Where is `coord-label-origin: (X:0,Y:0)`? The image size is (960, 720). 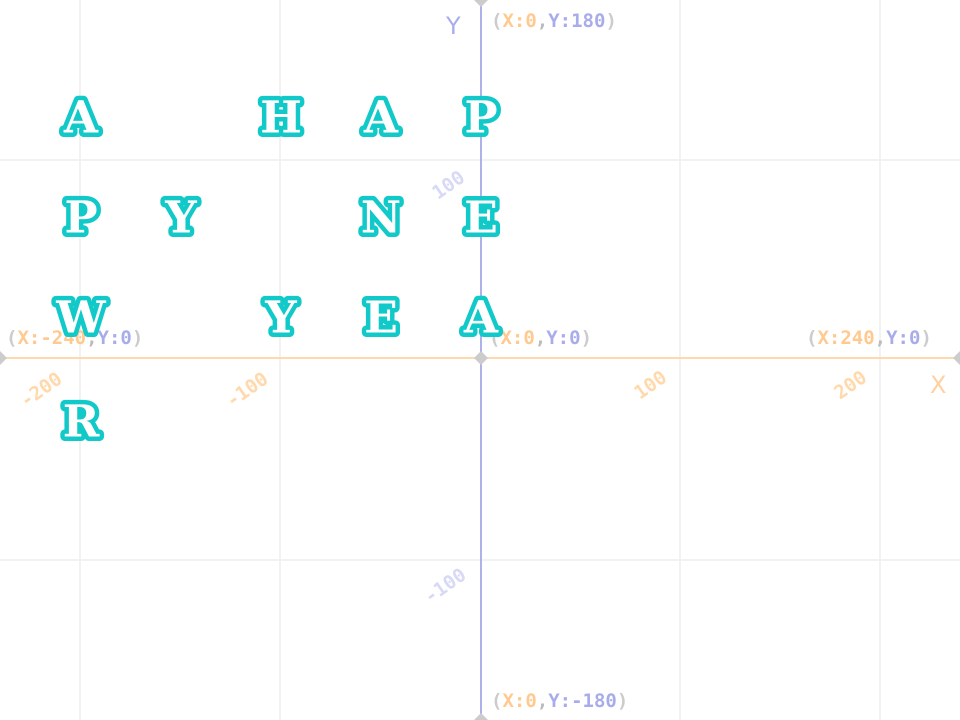 coord-label-origin: (X:0,Y:0) is located at coordinates (540, 338).